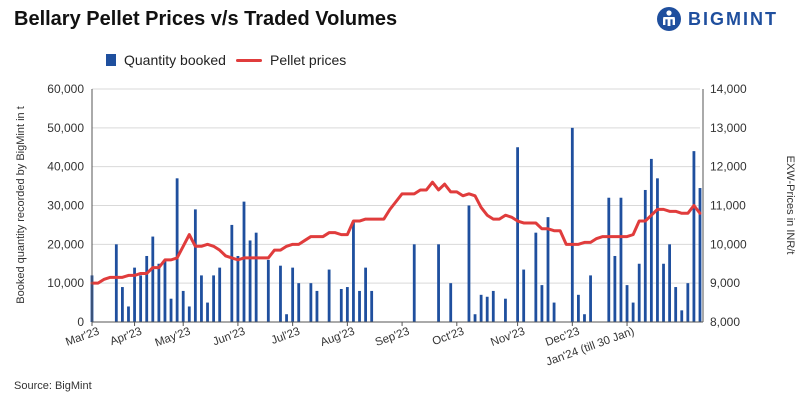 Image resolution: width=807 pixels, height=402 pixels. I want to click on x-tick-label: Mar'23, so click(82, 337).